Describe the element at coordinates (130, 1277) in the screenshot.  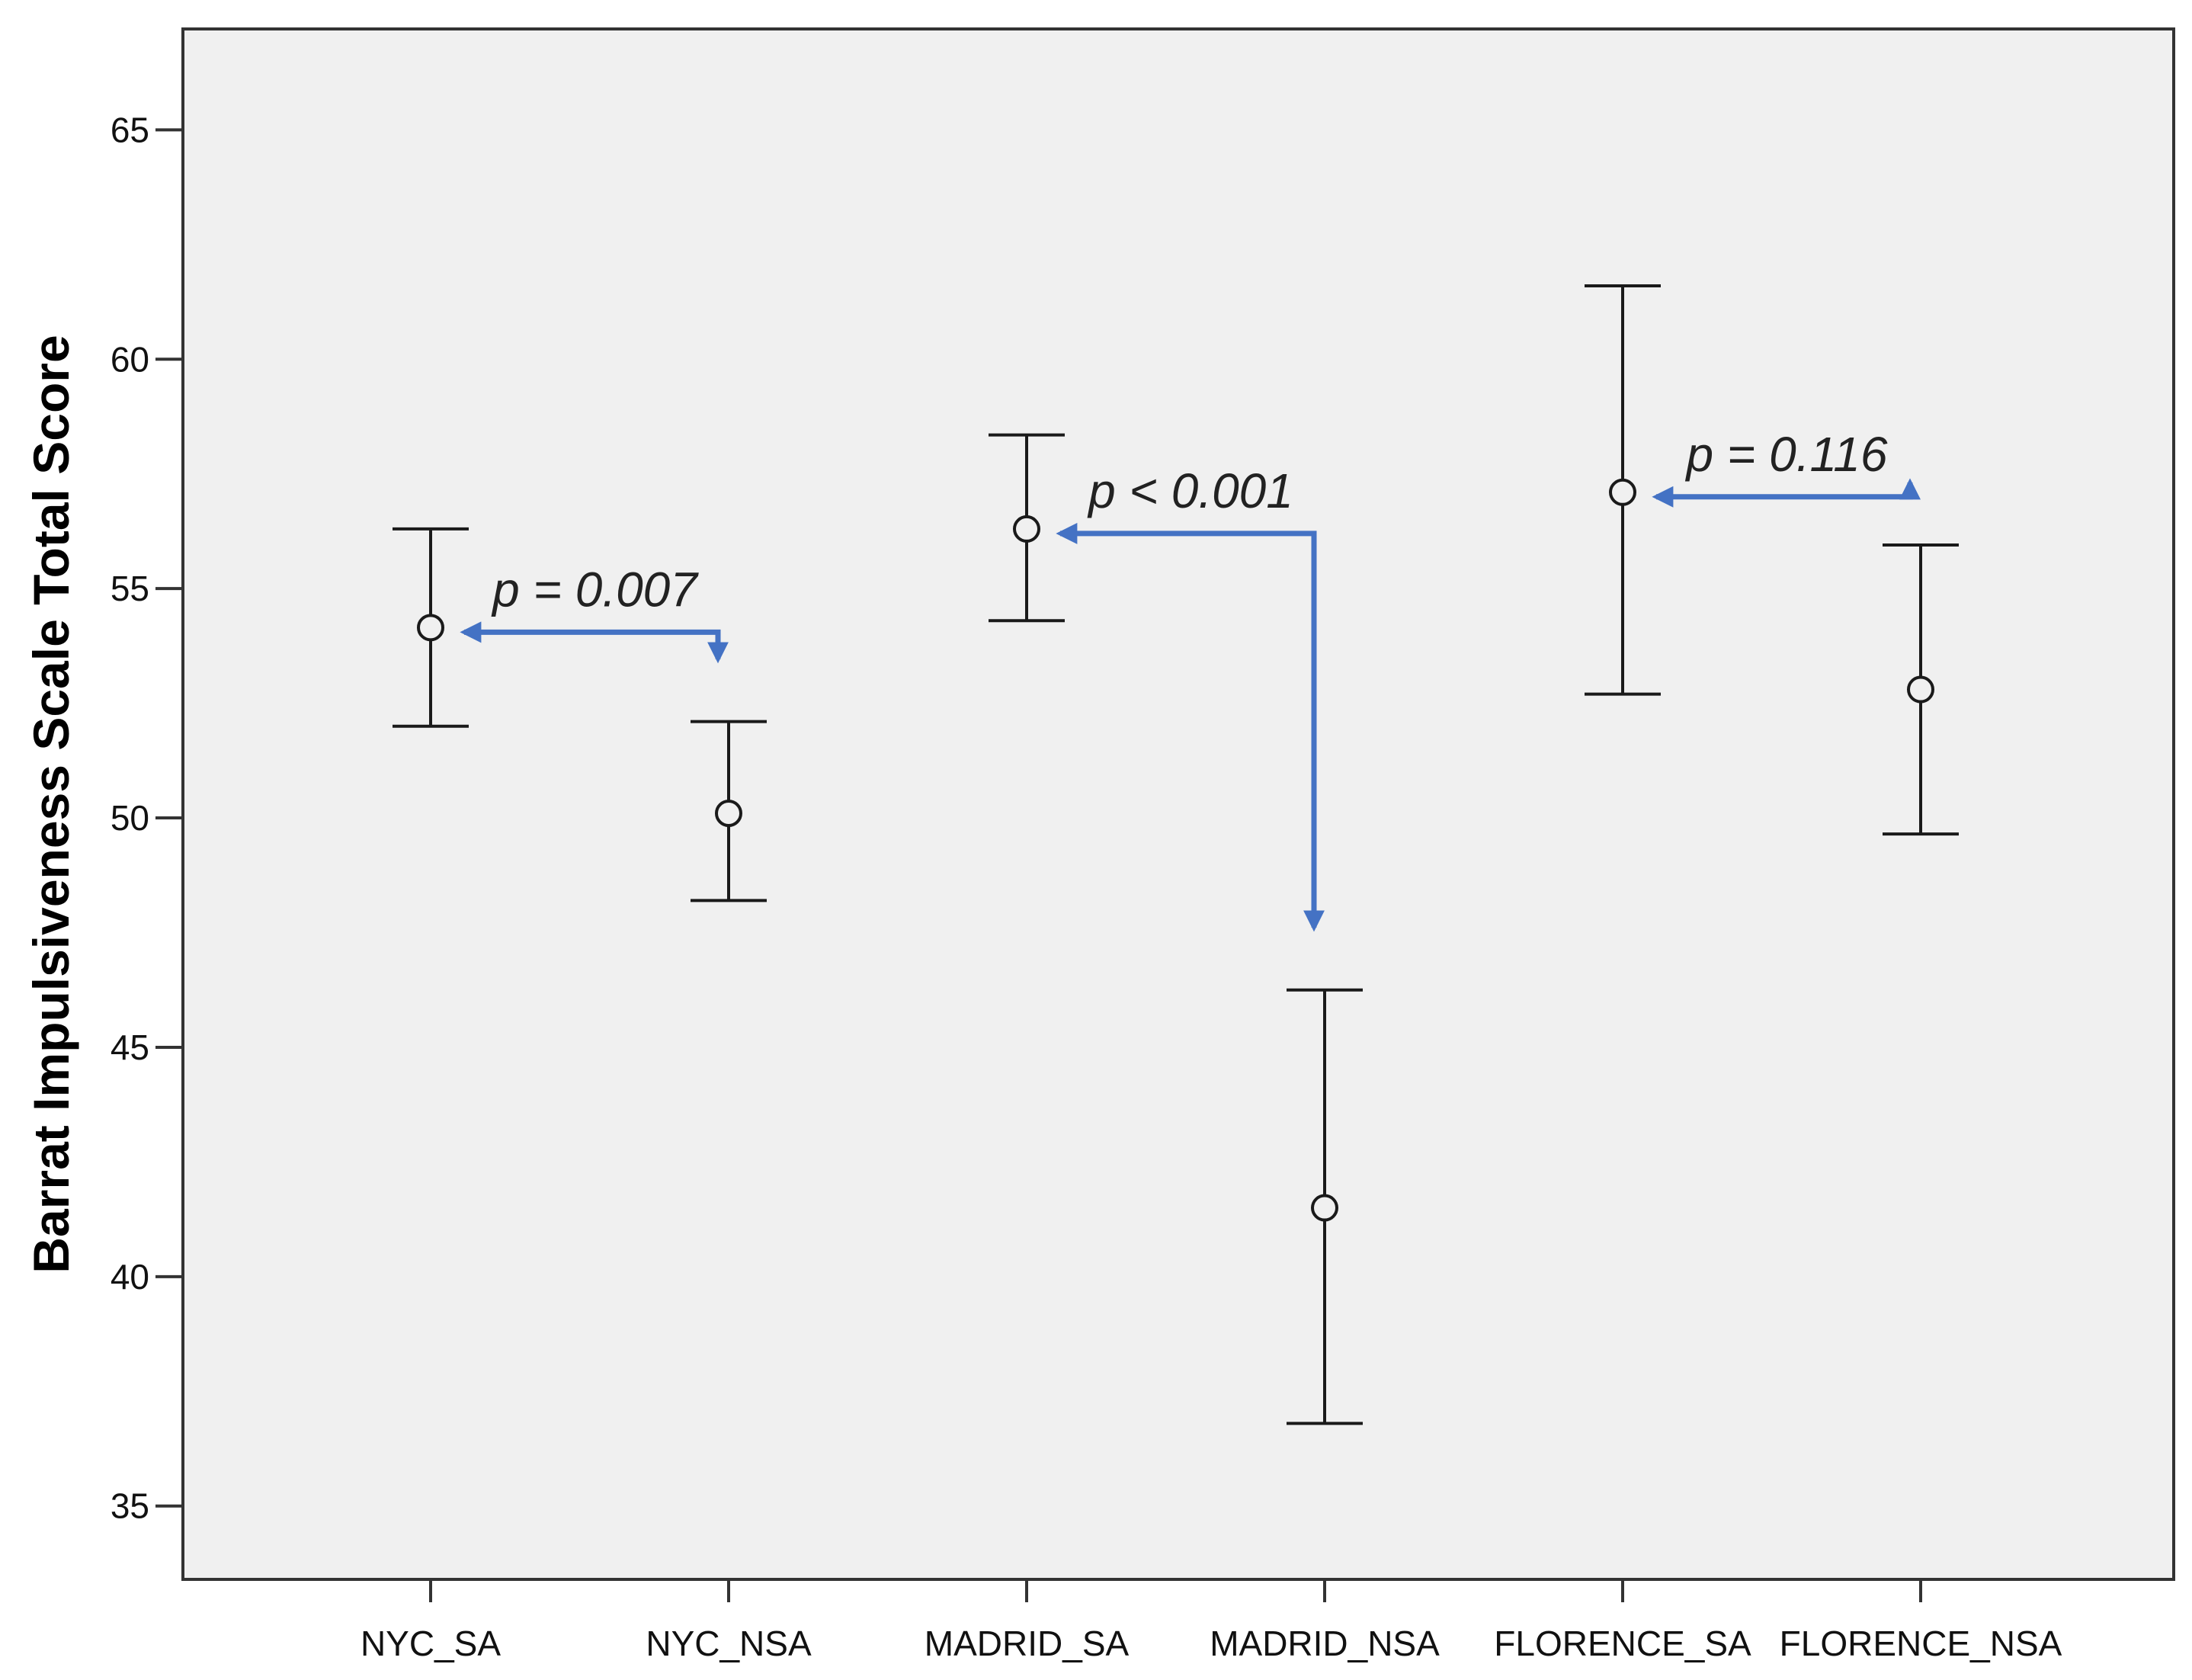
I see `y-tick-label: 40` at that location.